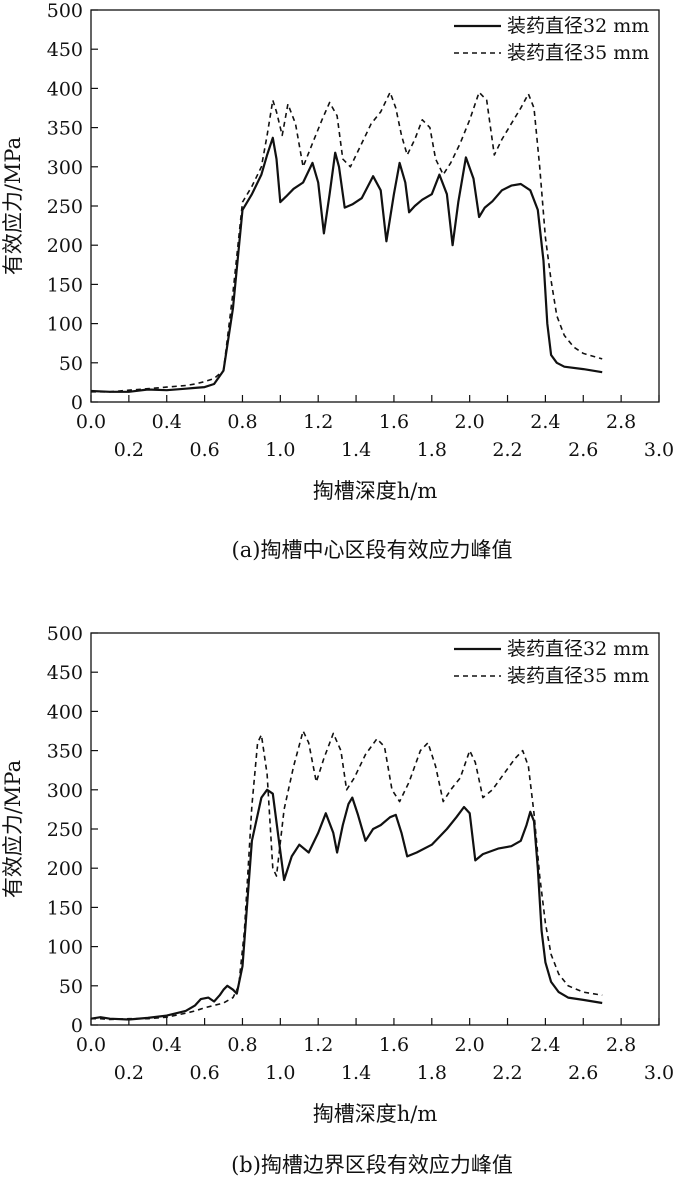  What do you see at coordinates (372, 550) in the screenshot?
I see `chart-caption: (a)掏槽中心区段有效应力峰值` at bounding box center [372, 550].